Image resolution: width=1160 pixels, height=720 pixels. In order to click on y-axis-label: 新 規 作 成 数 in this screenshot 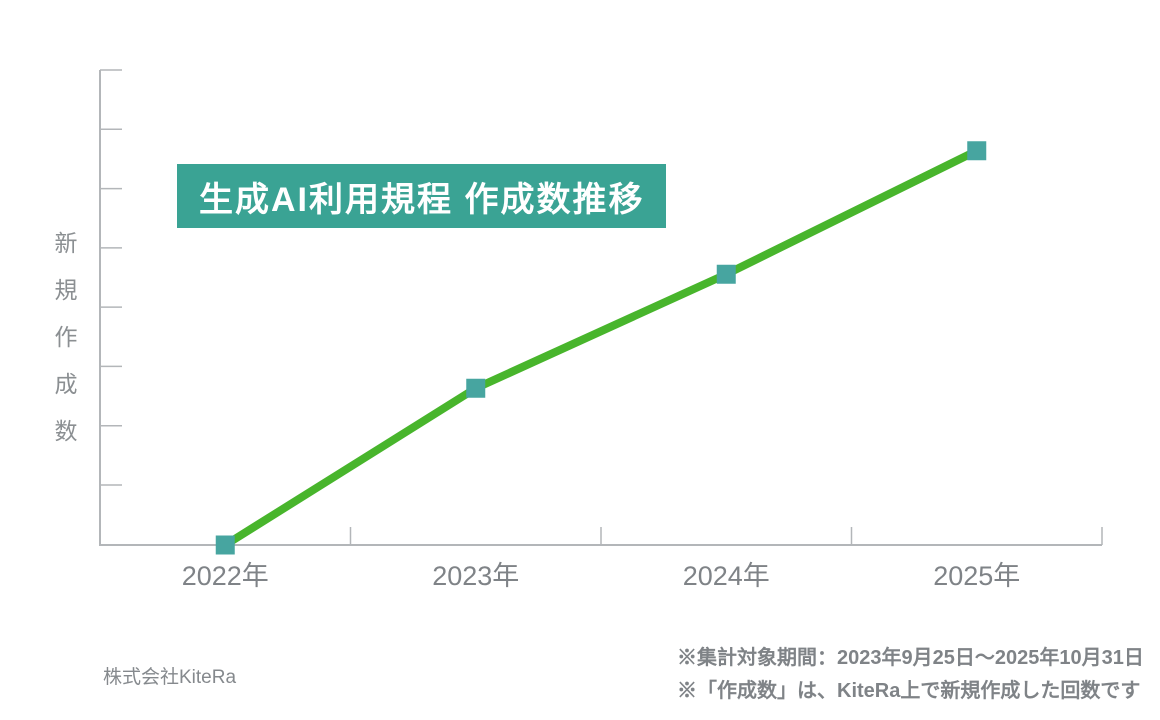, I will do `click(66, 335)`.